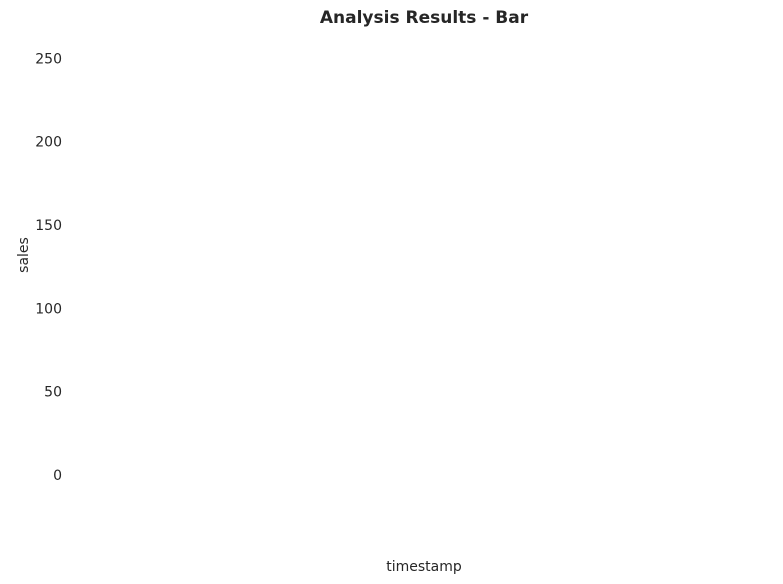  What do you see at coordinates (424, 567) in the screenshot?
I see `x-axis-label: timestamp` at bounding box center [424, 567].